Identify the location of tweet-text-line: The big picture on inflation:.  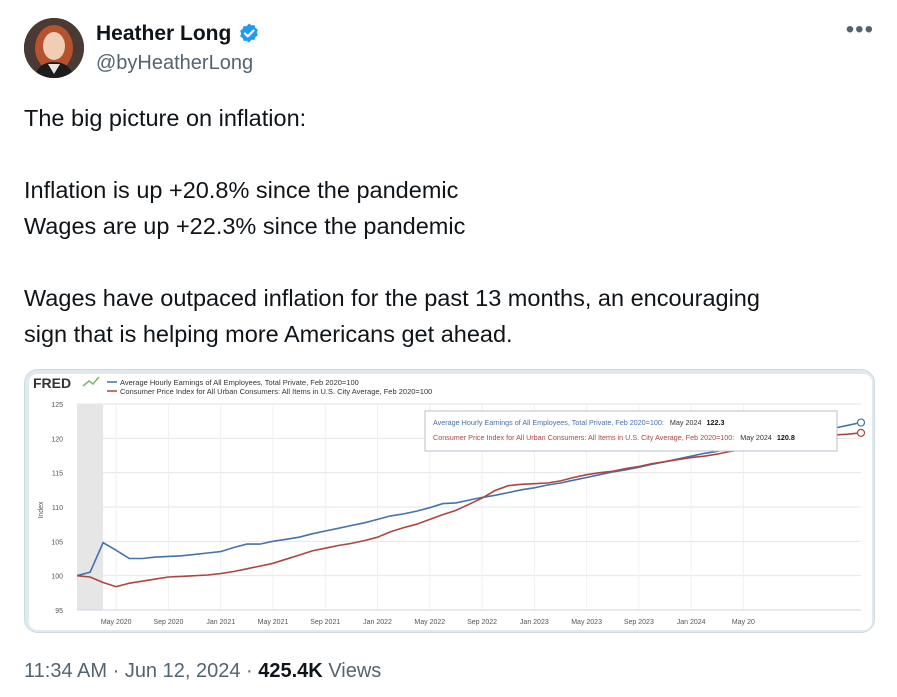
(165, 118).